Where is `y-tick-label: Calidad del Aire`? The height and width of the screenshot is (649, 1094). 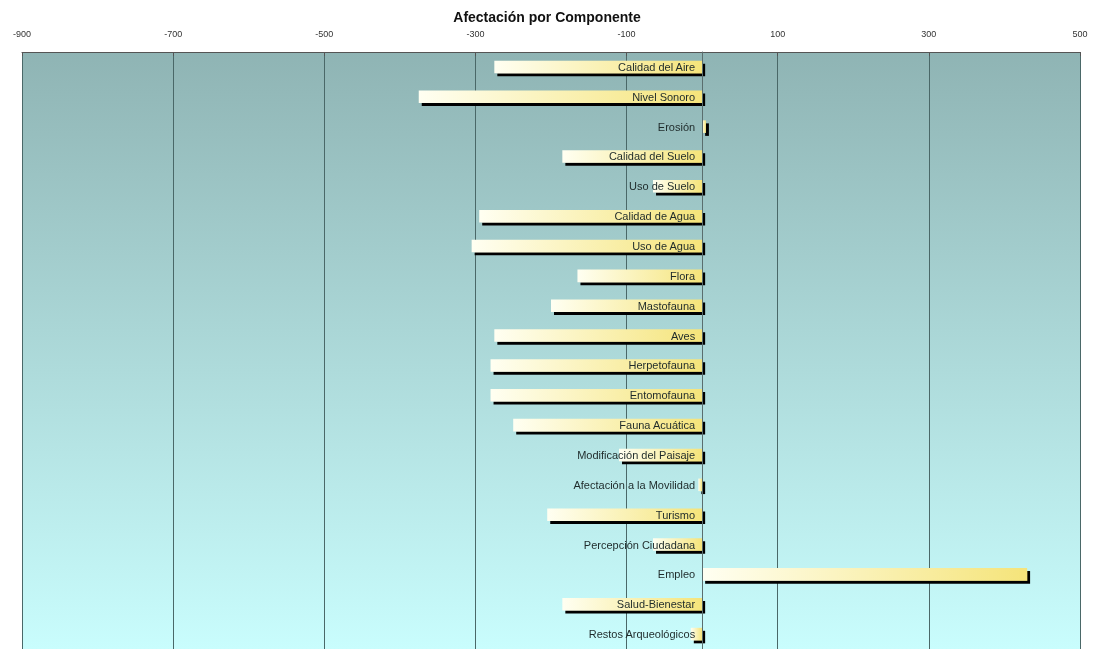
y-tick-label: Calidad del Aire is located at coordinates (657, 66).